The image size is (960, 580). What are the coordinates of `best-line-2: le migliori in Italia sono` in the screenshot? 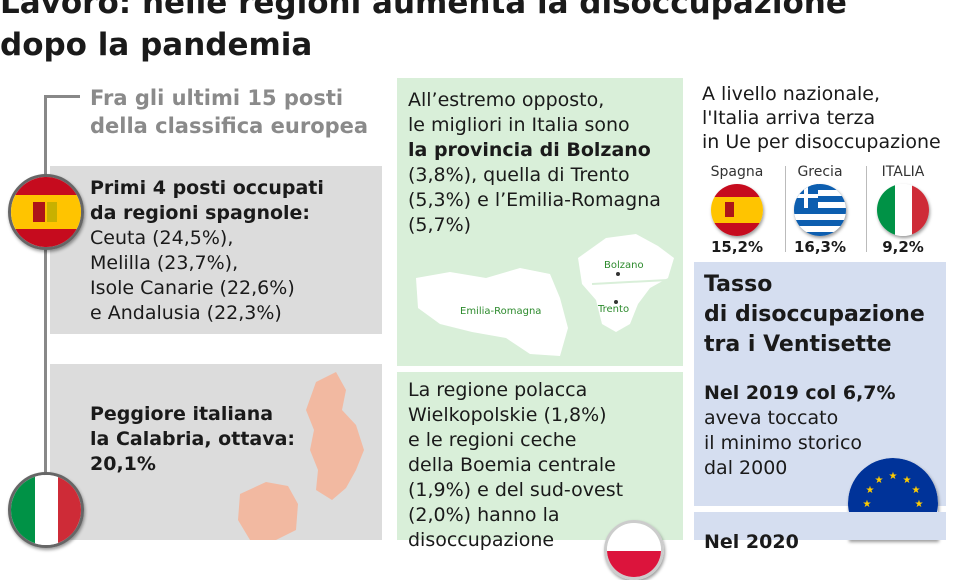 It's located at (519, 125).